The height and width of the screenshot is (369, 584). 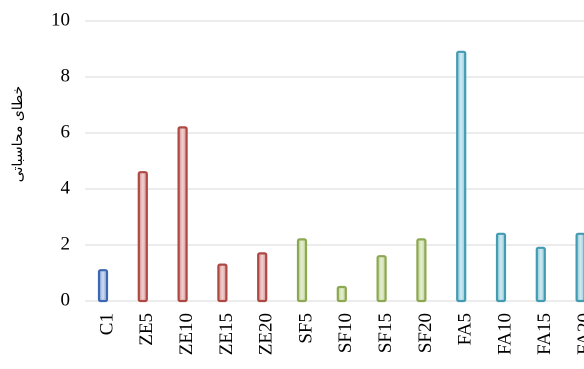 What do you see at coordinates (186, 334) in the screenshot?
I see `x-tick-label: ZE10` at bounding box center [186, 334].